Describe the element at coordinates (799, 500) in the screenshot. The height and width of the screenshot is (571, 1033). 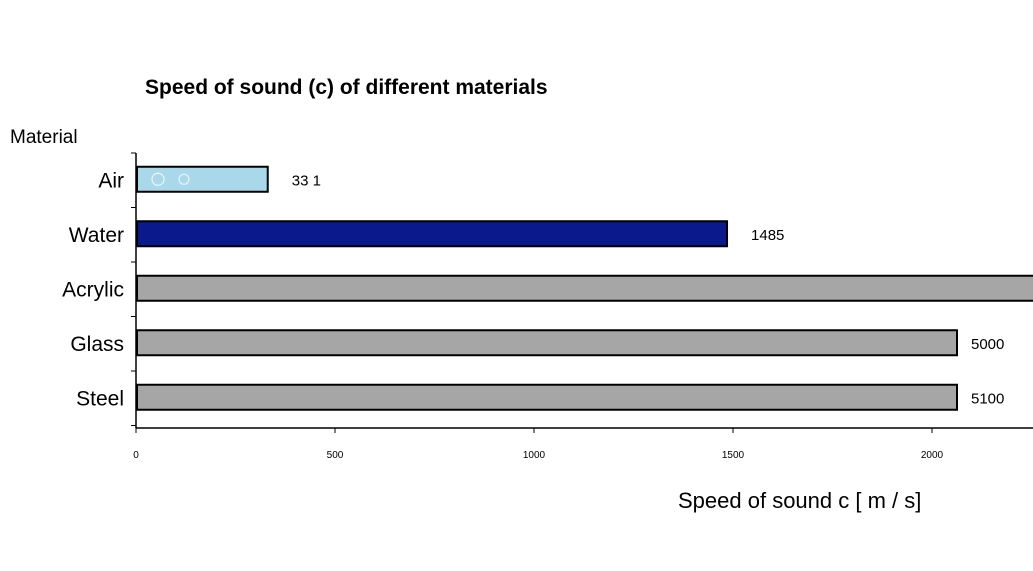
I see `x-axis-title: Speed of sound c [ m / s]` at that location.